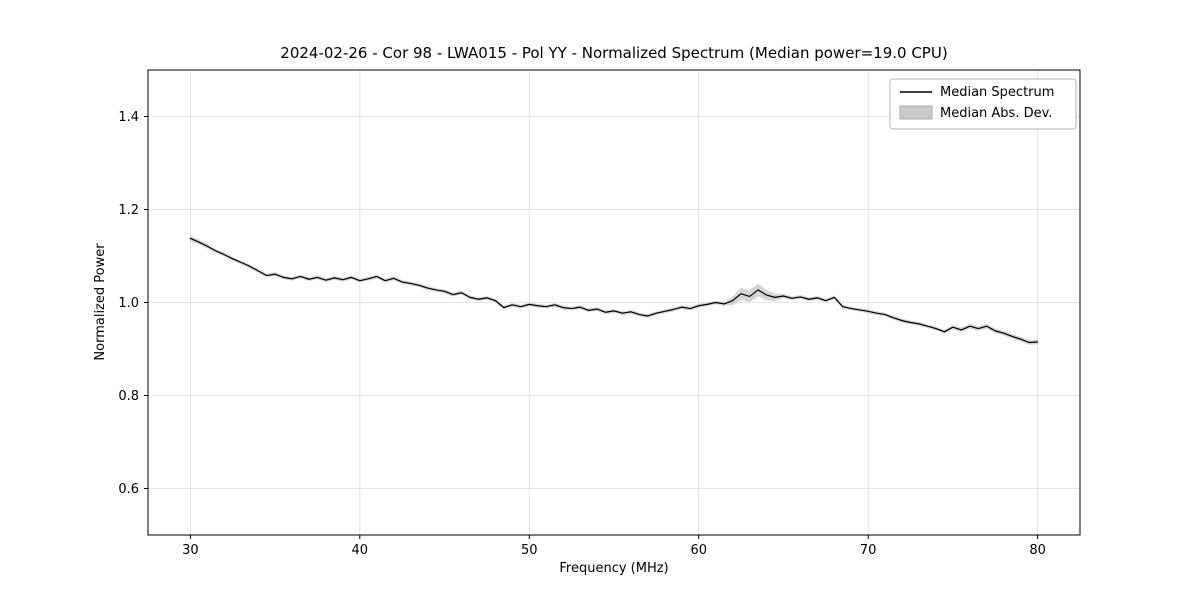 The height and width of the screenshot is (600, 1200). I want to click on legend: Median Spectrum Median Abs. Dev., so click(983, 104).